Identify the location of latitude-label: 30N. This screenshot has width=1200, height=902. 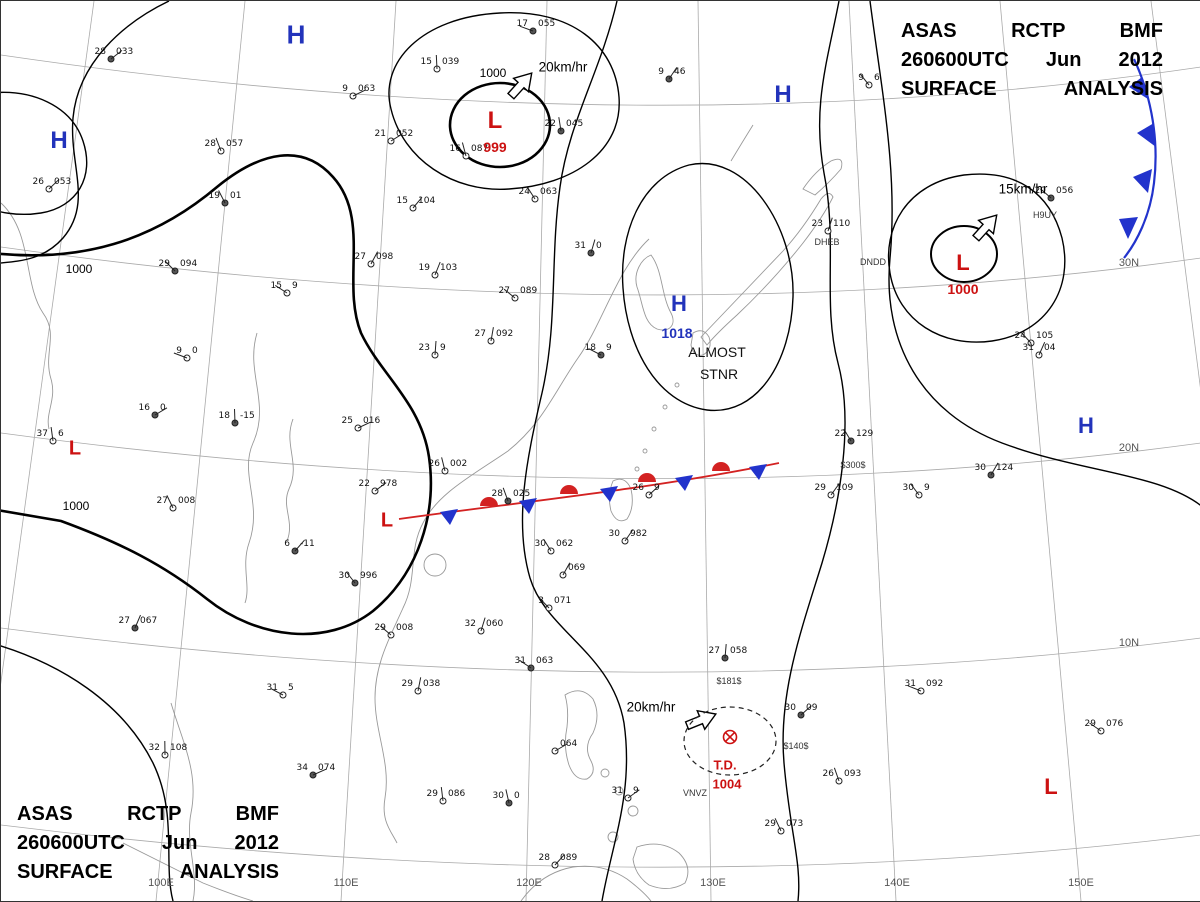
(1129, 263).